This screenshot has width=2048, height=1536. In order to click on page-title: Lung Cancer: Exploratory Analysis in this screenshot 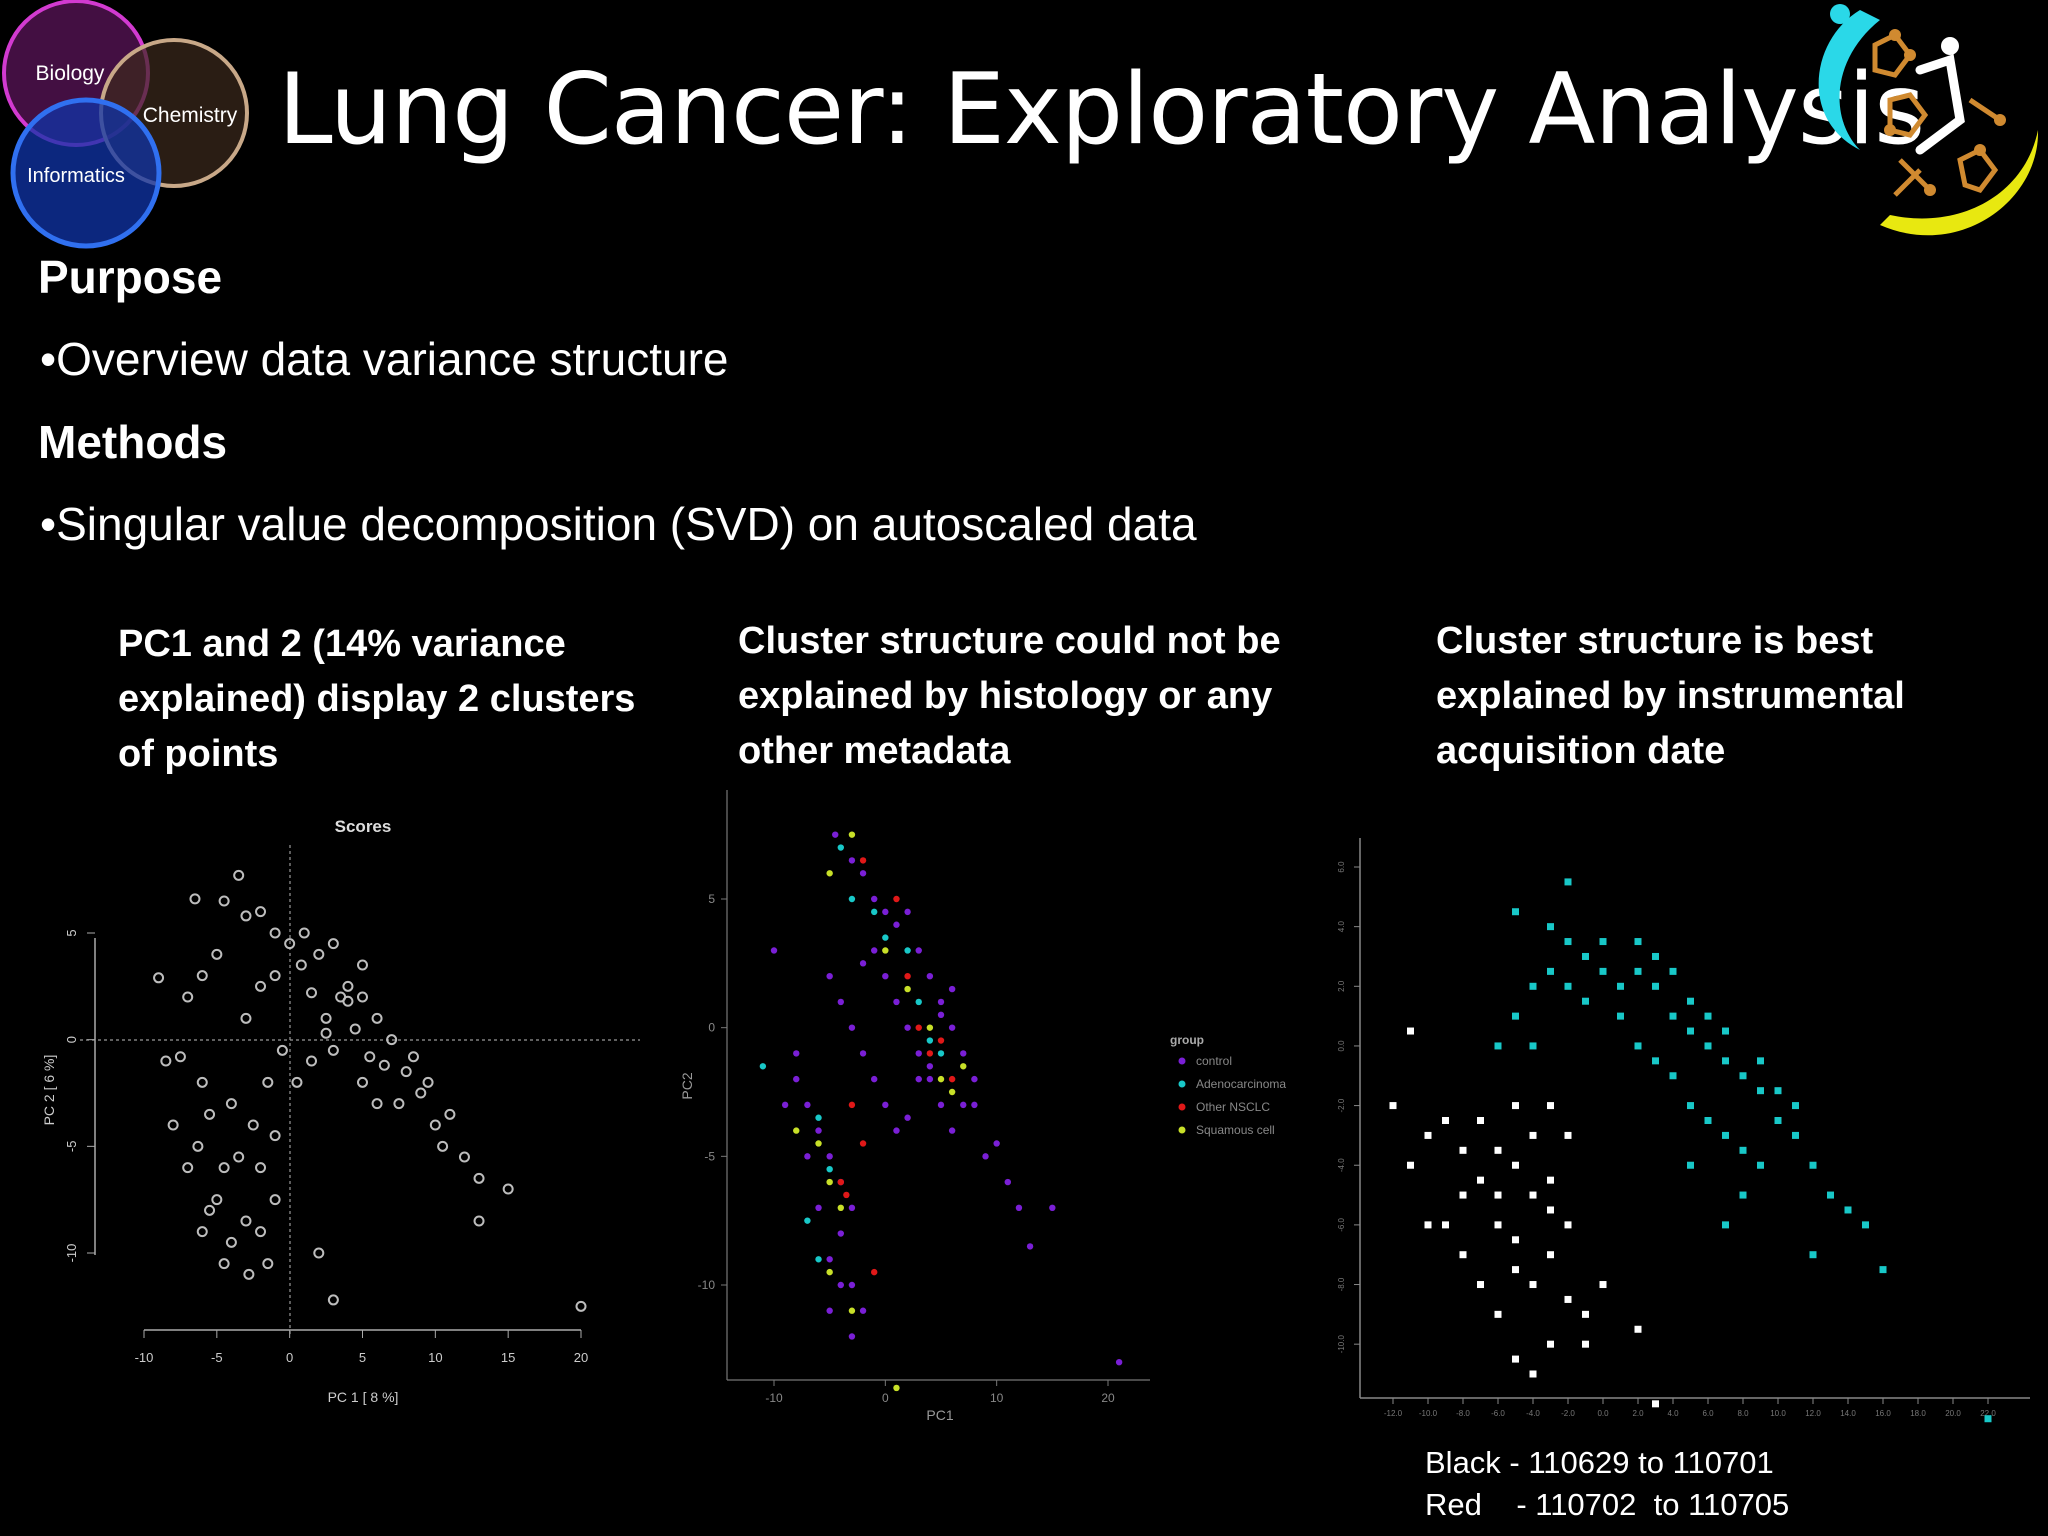, I will do `click(1101, 110)`.